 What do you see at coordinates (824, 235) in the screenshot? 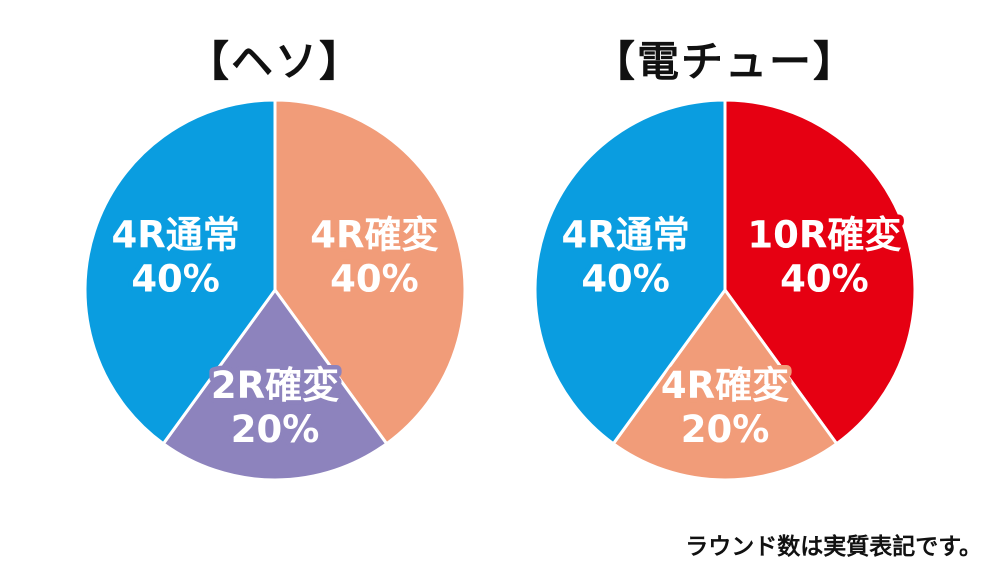
I see `slice-label: 10R確変` at bounding box center [824, 235].